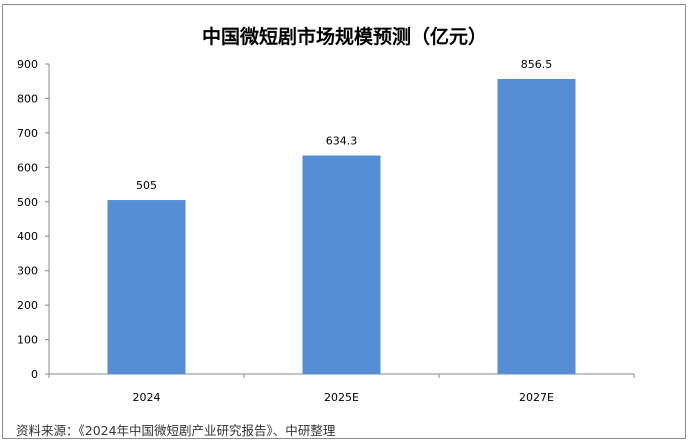  I want to click on x-tick-label: 2024, so click(147, 397).